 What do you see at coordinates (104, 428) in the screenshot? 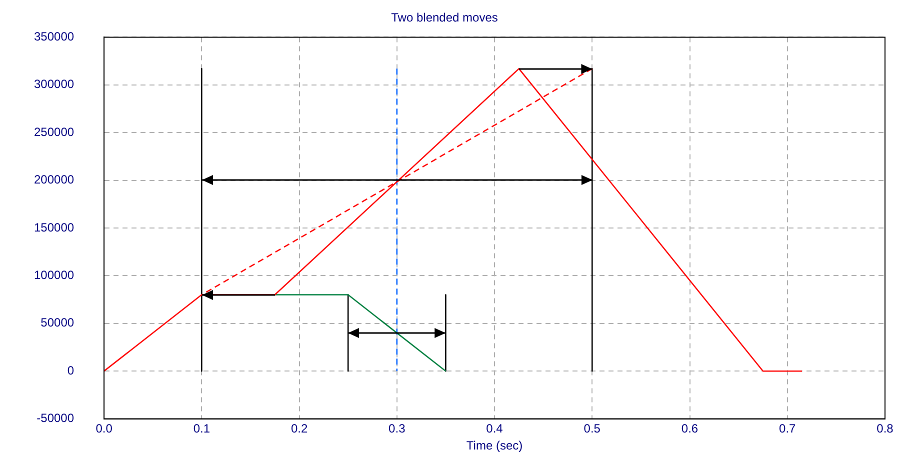
I see `x-tick-label: 0.0` at bounding box center [104, 428].